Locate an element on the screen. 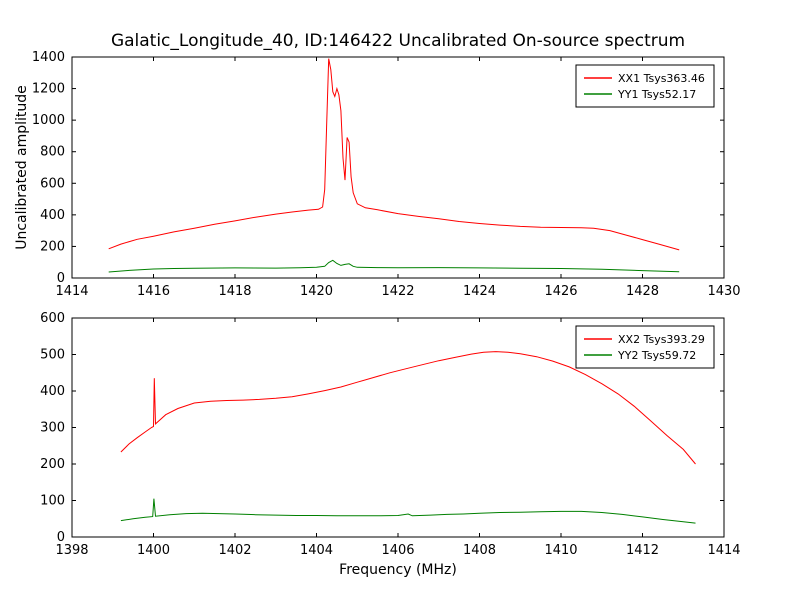 The image size is (800, 604). x-axis-label: Frequency (MHz) is located at coordinates (398, 570).